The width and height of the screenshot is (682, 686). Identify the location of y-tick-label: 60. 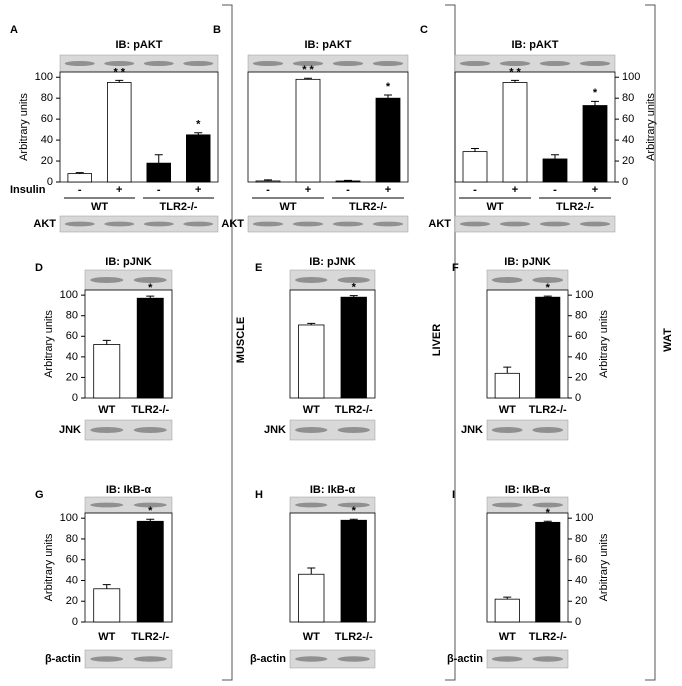
(72, 560).